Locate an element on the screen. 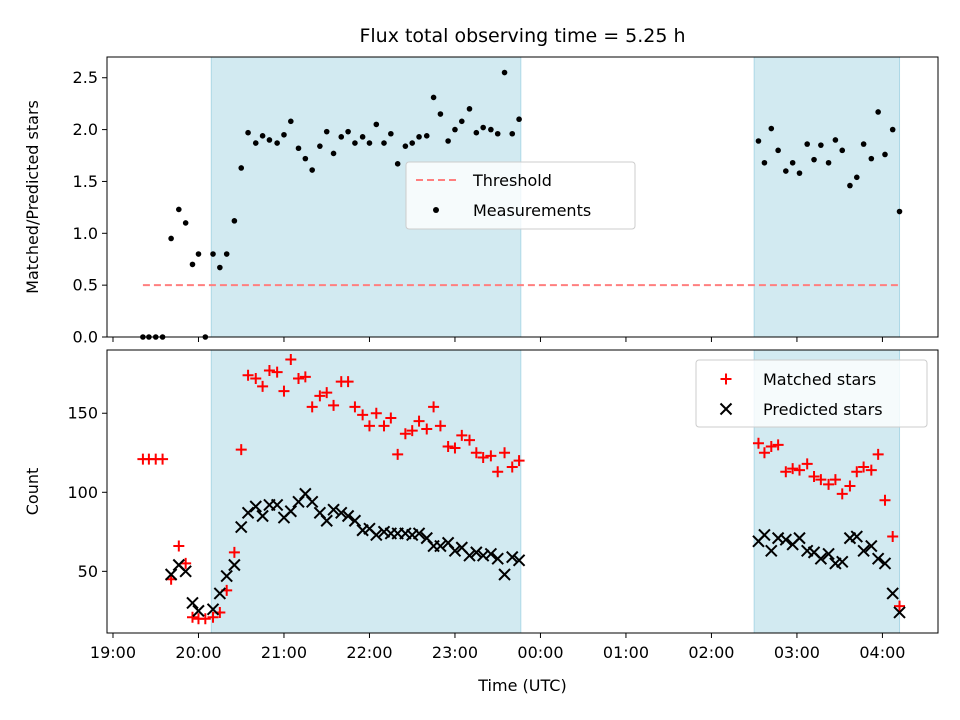 Image resolution: width=960 pixels, height=720 pixels. x-tick-label: 00:00 is located at coordinates (540, 652).